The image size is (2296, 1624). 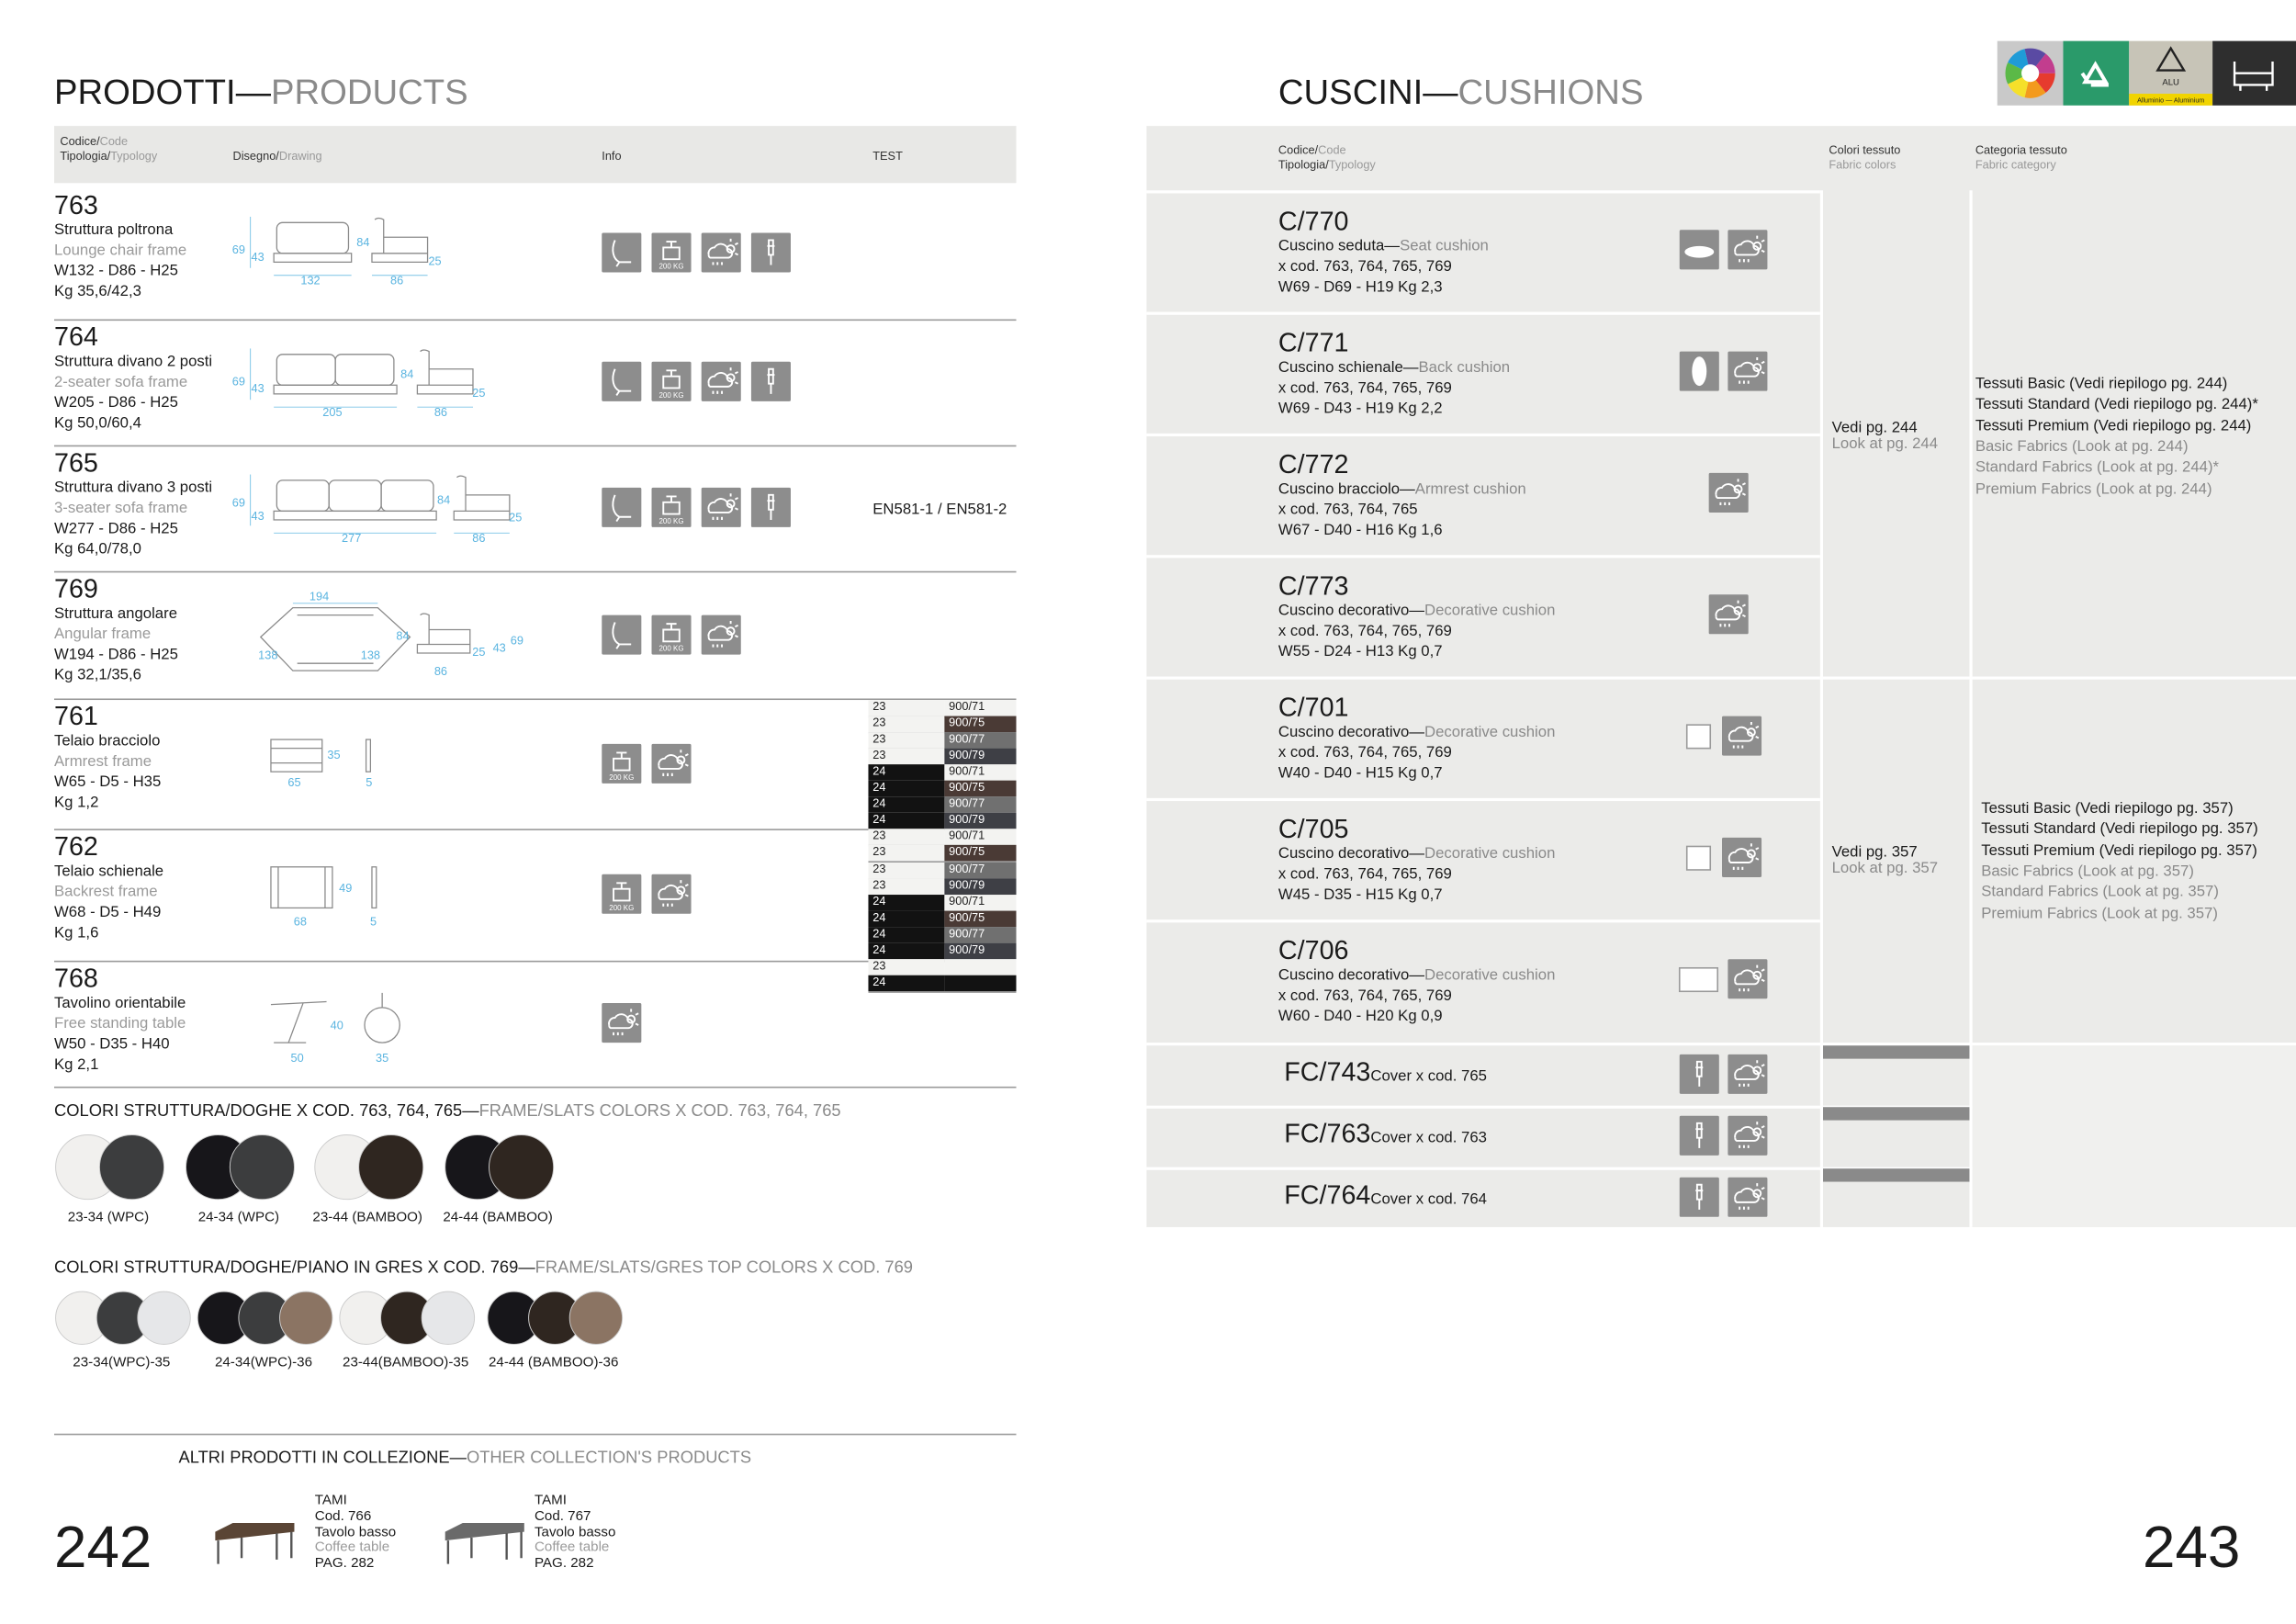 What do you see at coordinates (115, 528) in the screenshot?
I see `product-dimensions: W277 - D86 - H25` at bounding box center [115, 528].